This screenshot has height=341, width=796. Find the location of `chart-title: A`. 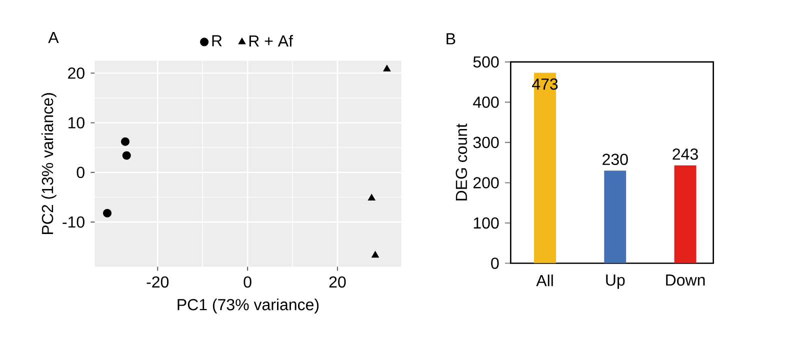

chart-title: A is located at coordinates (53, 38).